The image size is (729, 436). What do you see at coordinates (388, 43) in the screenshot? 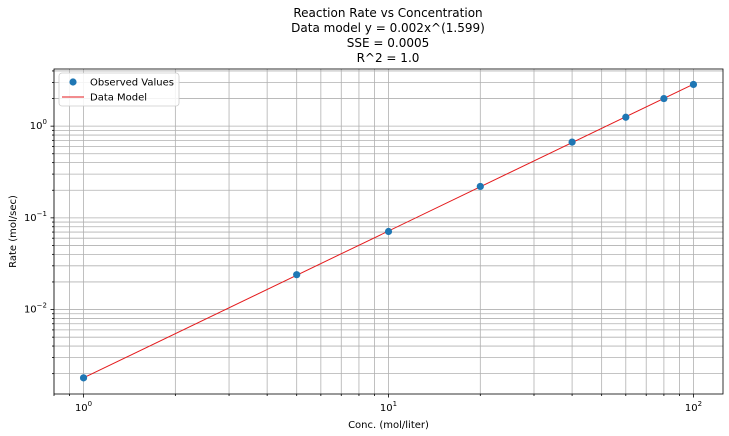
I see `chart-title-line: SSE = 0.0005` at bounding box center [388, 43].